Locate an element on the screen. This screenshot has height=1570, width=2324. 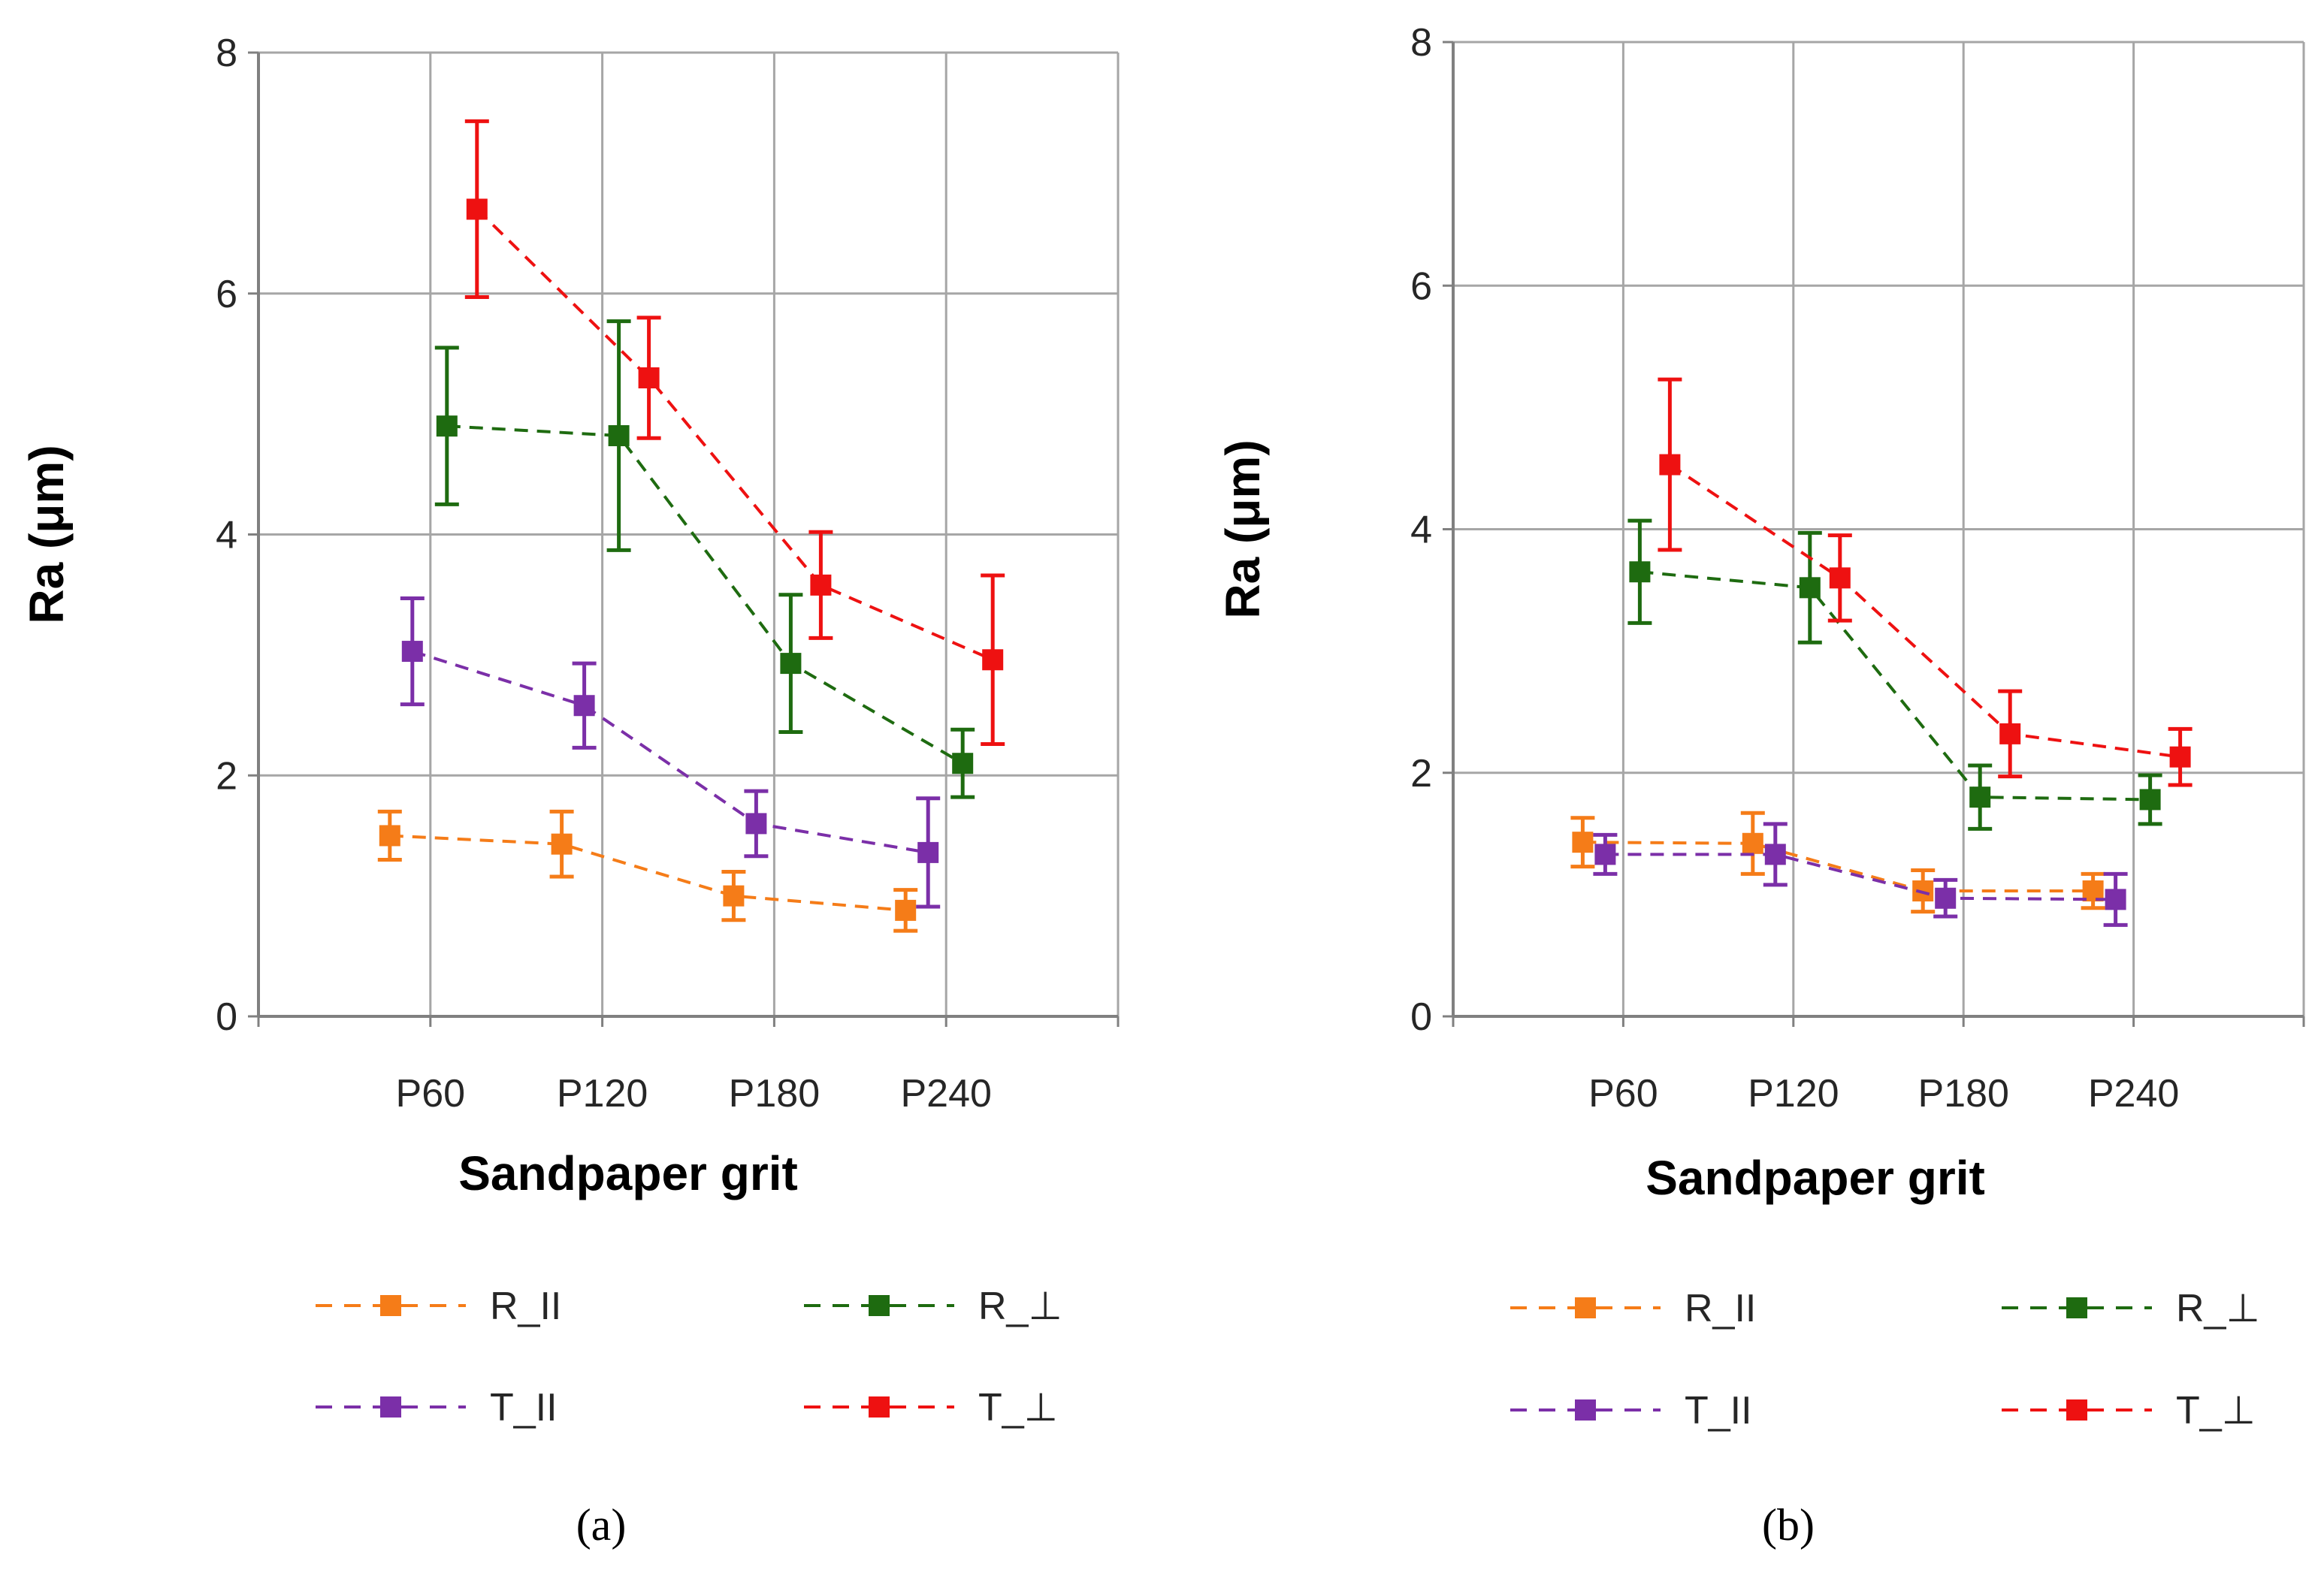
panel-b-legend-marker-T_perp is located at coordinates (2076, 1410).